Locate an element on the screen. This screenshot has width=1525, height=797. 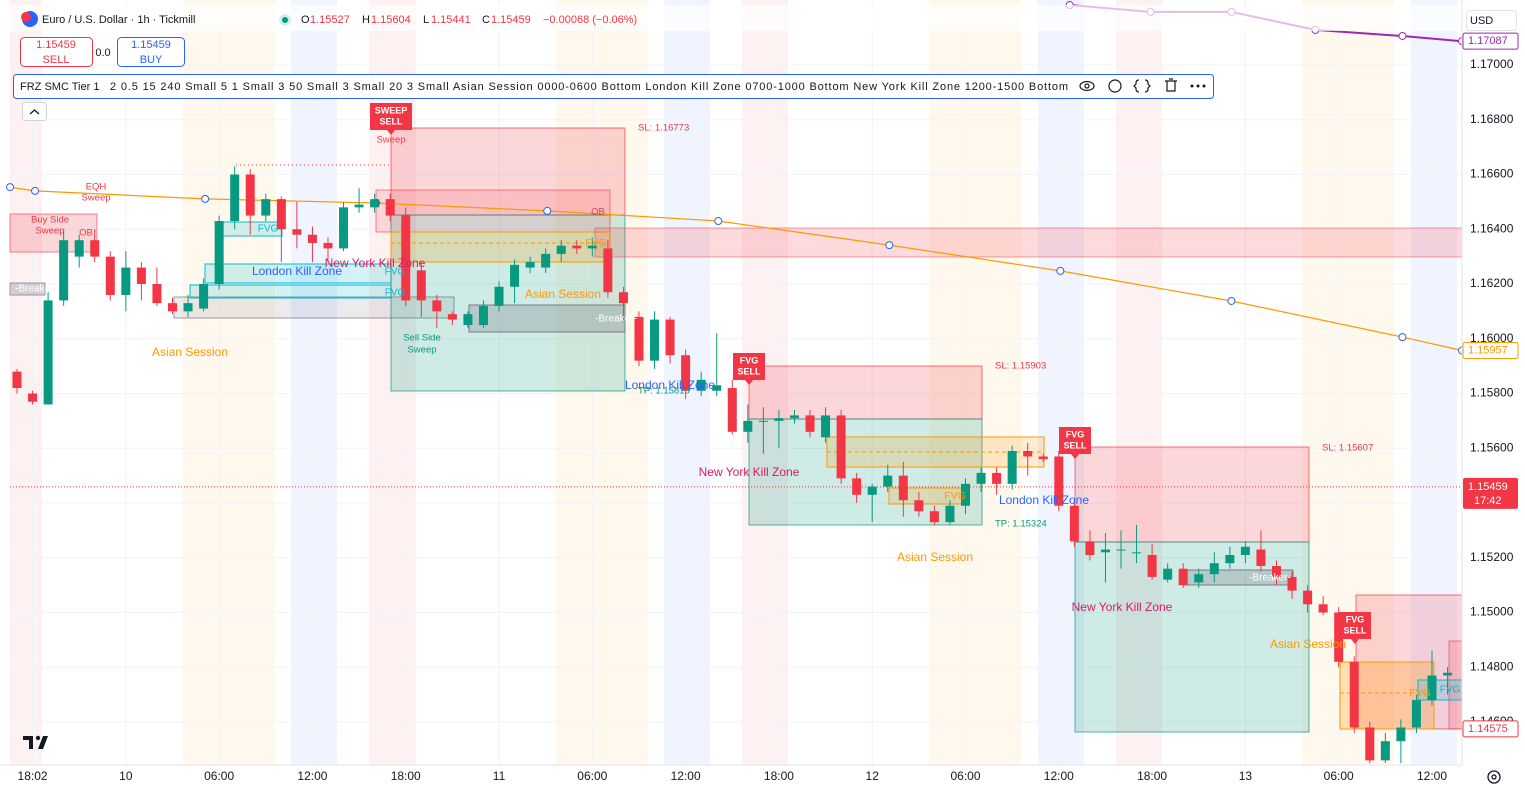
london-session-band is located at coordinates (314, 382).